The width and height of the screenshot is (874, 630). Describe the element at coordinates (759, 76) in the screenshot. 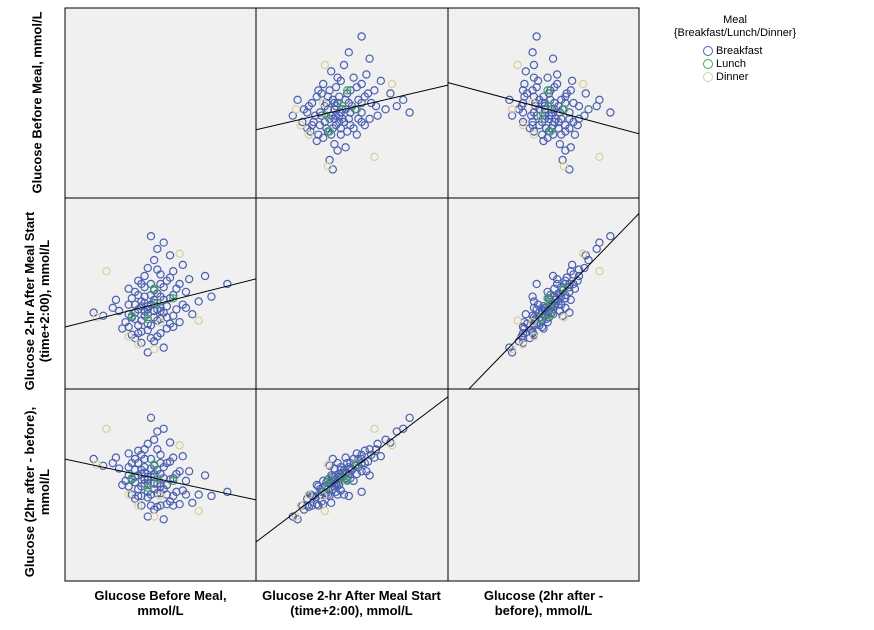

I see `legend-item-dinner: Dinner` at that location.